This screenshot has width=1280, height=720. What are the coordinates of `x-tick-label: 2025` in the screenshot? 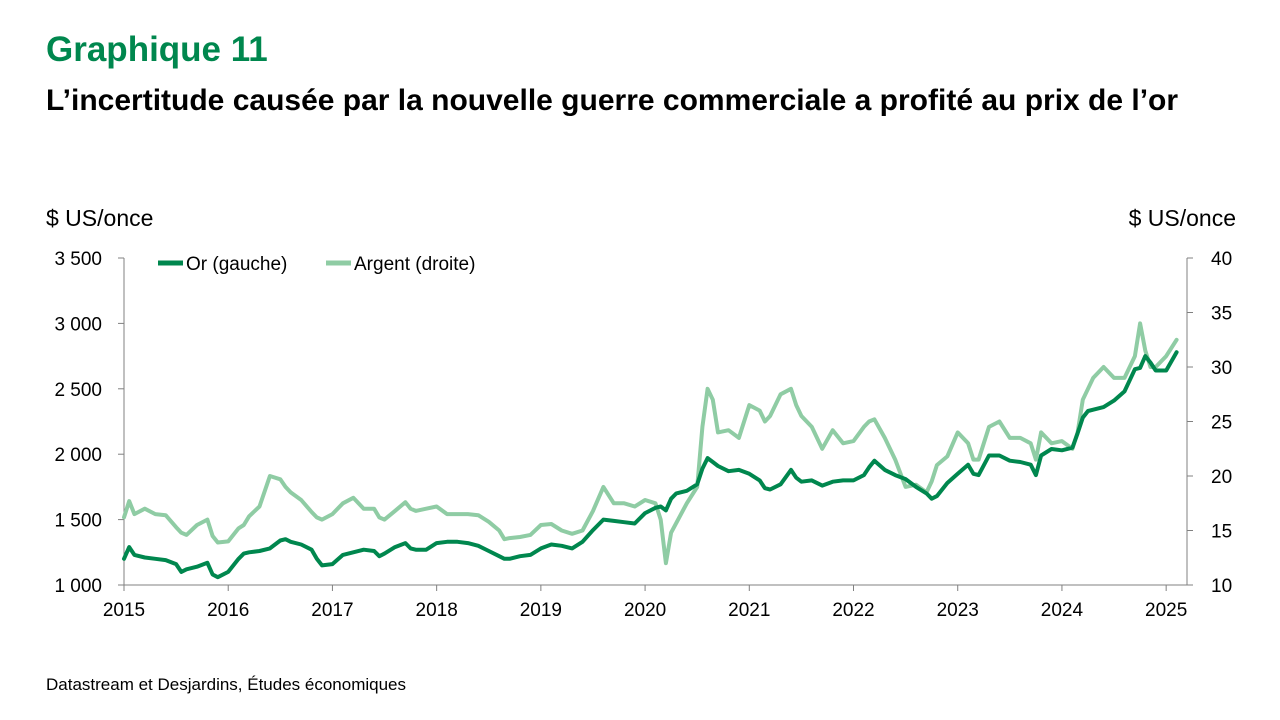 It's located at (1166, 610).